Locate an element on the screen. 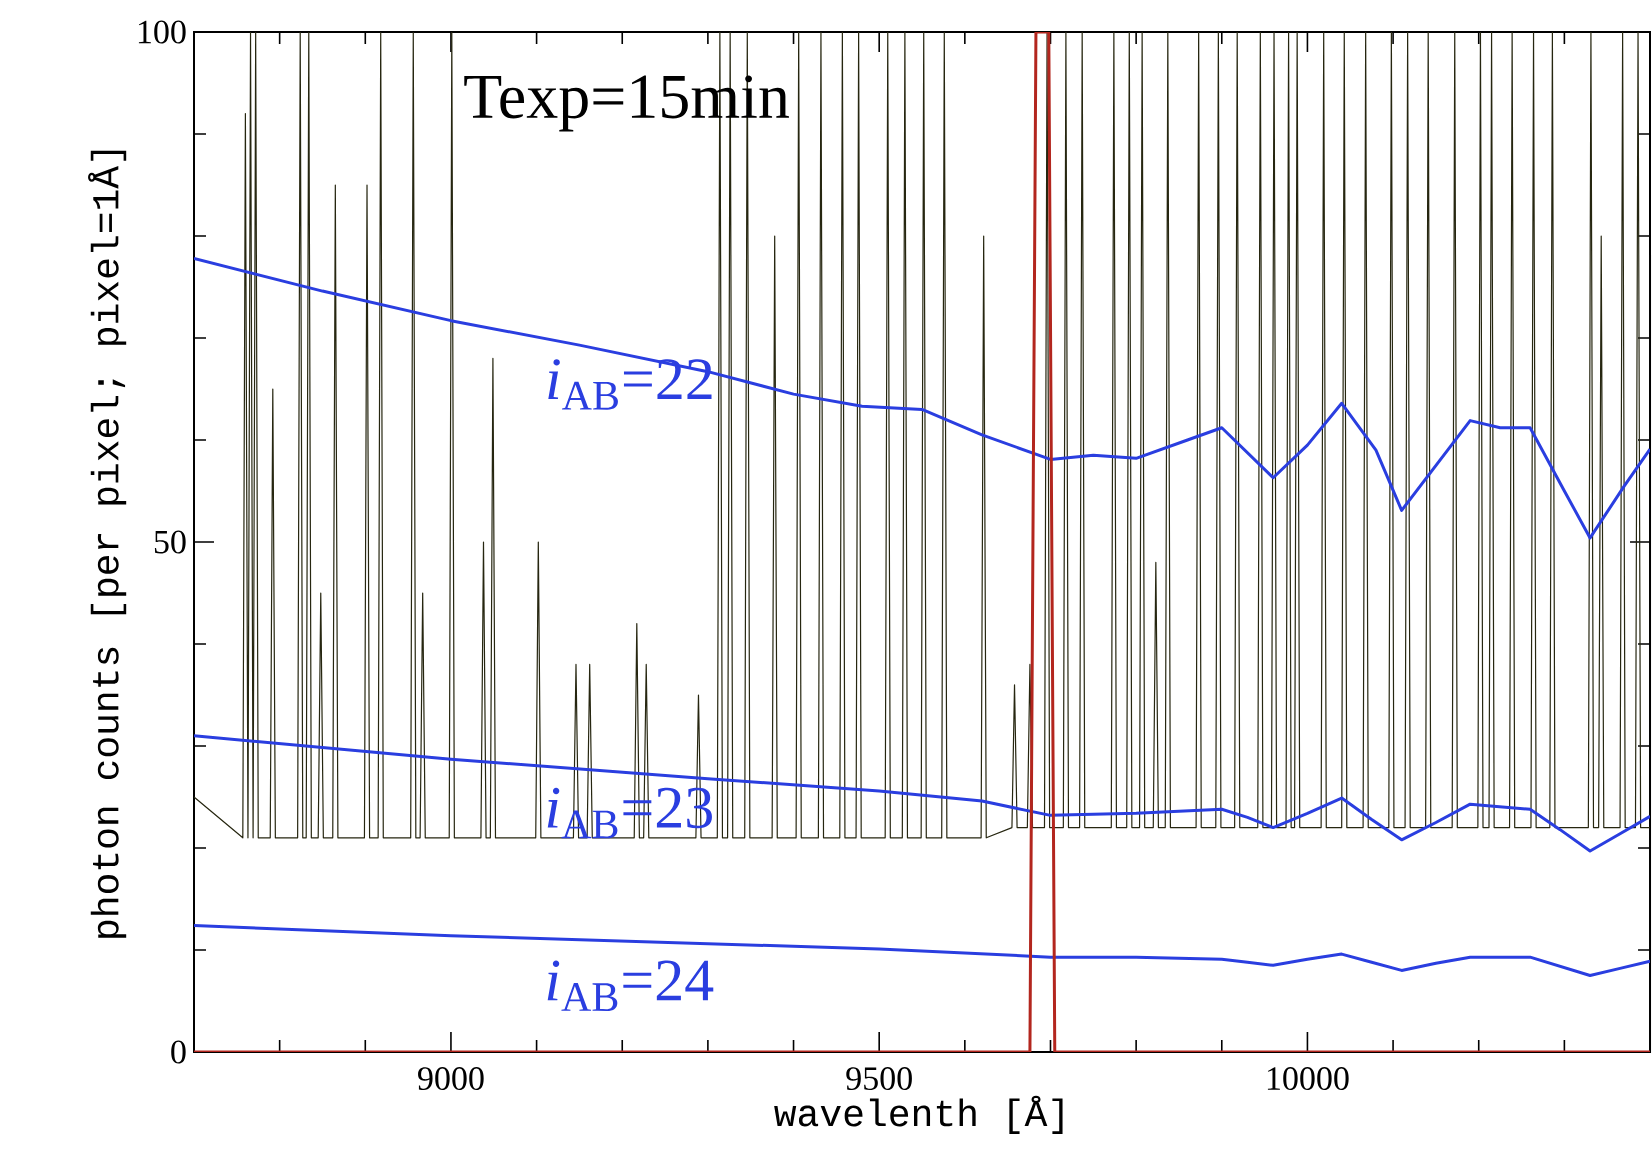  x-axis-title: wavelenth [Å] is located at coordinates (918, 1114).